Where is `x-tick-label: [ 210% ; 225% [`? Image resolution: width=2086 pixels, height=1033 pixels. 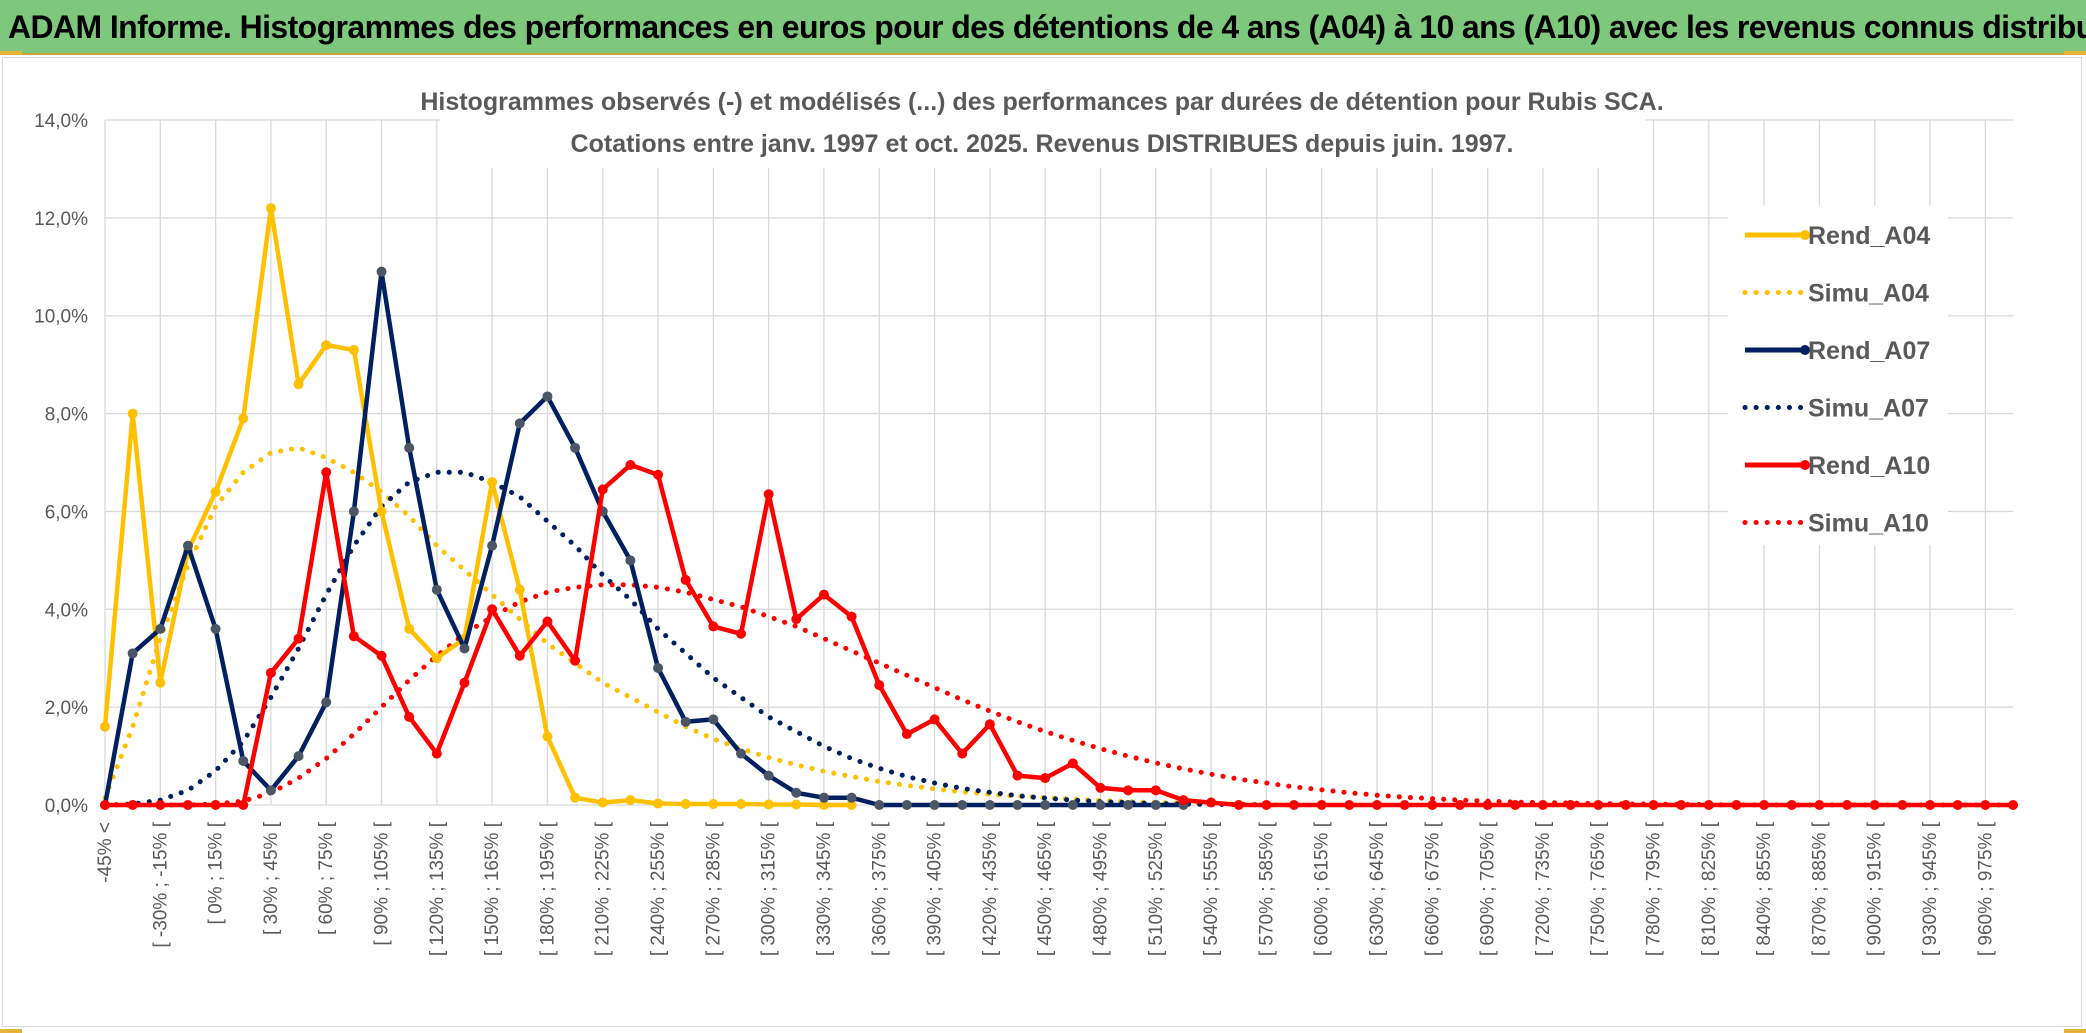
x-tick-label: [ 210% ; 225% [ is located at coordinates (603, 888).